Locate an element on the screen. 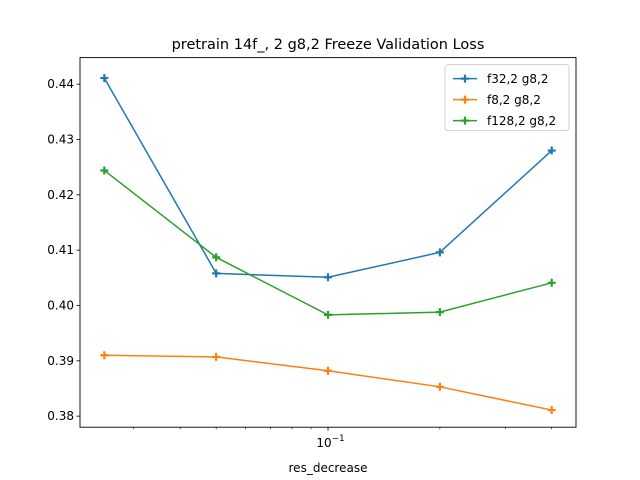  y-tick-label: 0.44 is located at coordinates (60, 84).